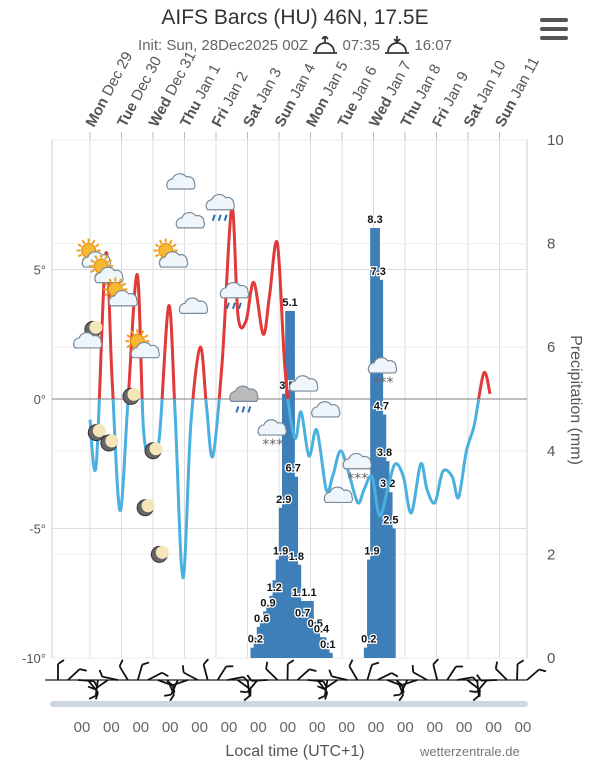 This screenshot has height=768, width=590. I want to click on day-date: Jan 5, so click(335, 79).